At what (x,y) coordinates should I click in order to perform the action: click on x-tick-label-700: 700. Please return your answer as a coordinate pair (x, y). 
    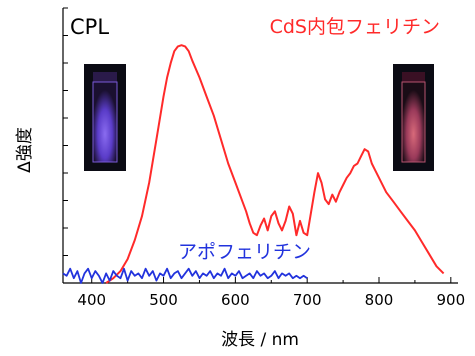
    Looking at the image, I should click on (307, 300).